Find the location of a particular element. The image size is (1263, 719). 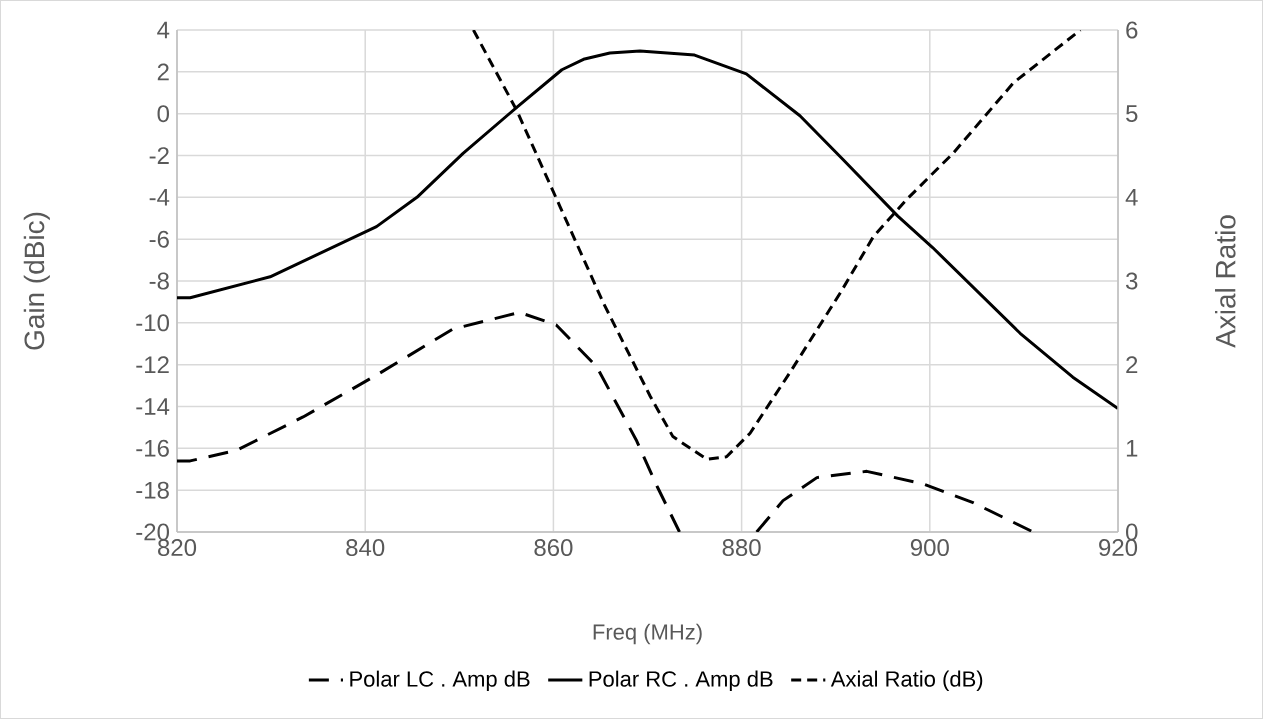

y-tick-label: 4 is located at coordinates (163, 30).